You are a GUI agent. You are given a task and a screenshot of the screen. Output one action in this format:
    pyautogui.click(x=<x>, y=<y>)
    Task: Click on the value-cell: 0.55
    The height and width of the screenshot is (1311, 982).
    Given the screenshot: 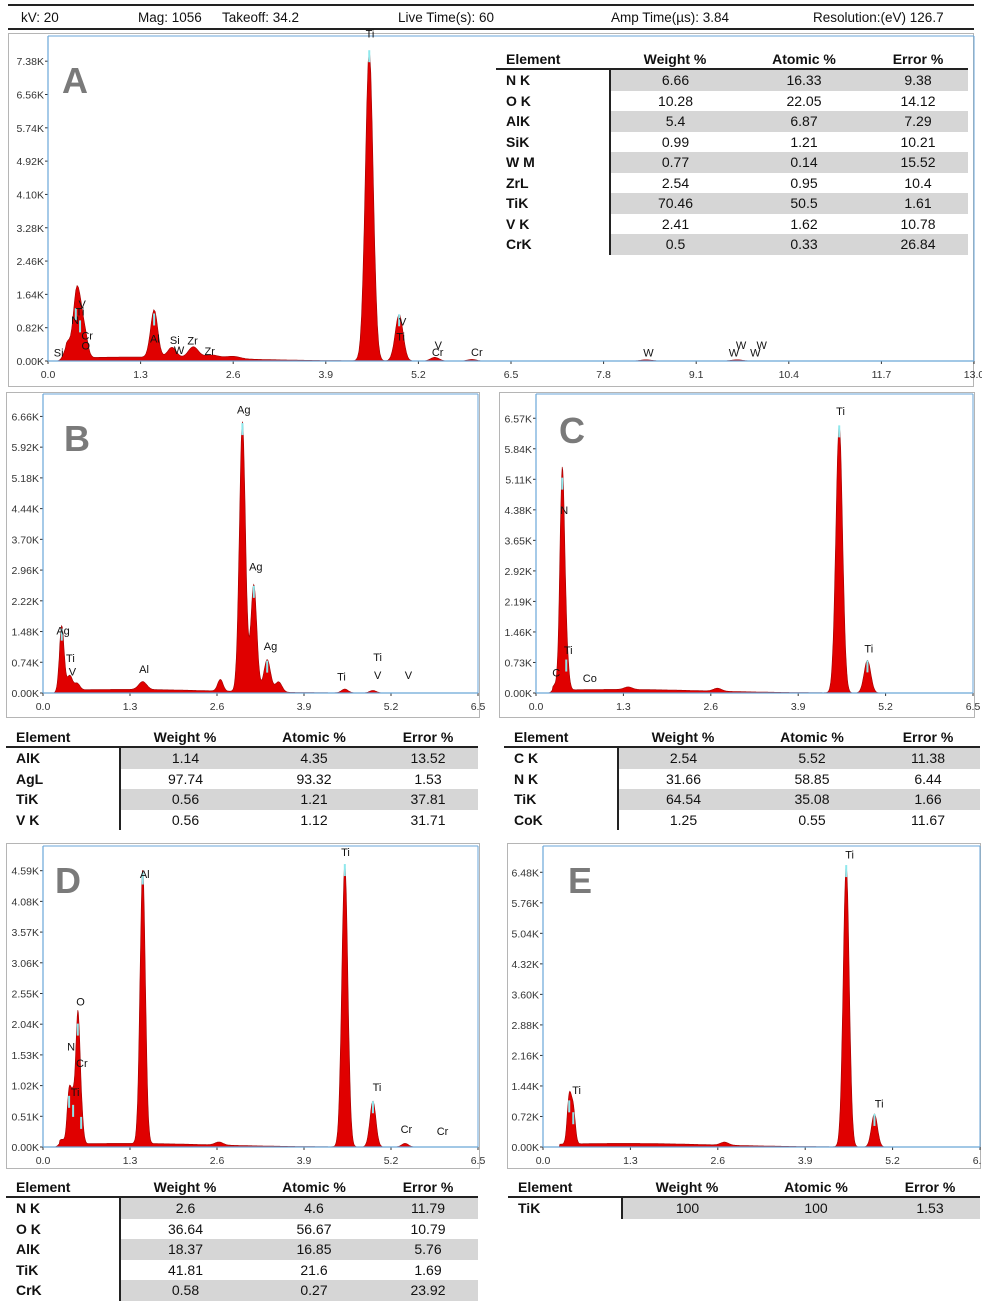 What is the action you would take?
    pyautogui.click(x=812, y=819)
    